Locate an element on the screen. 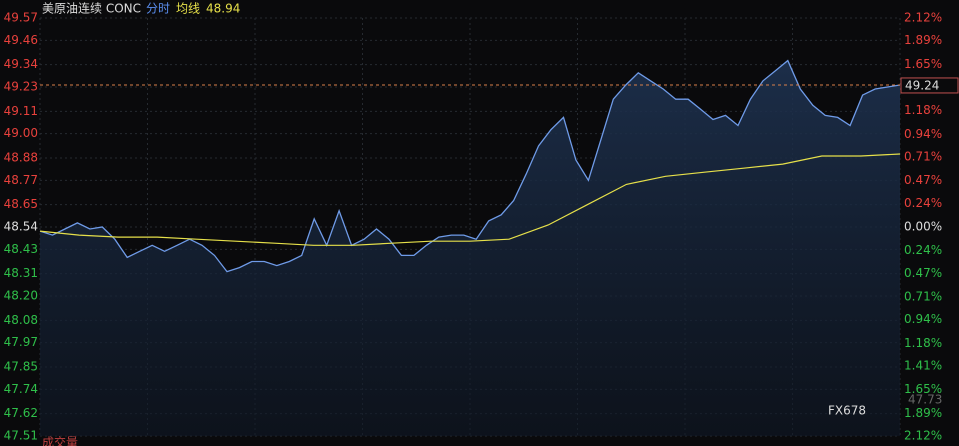  y-tick-label: 49.46 is located at coordinates (21, 40).